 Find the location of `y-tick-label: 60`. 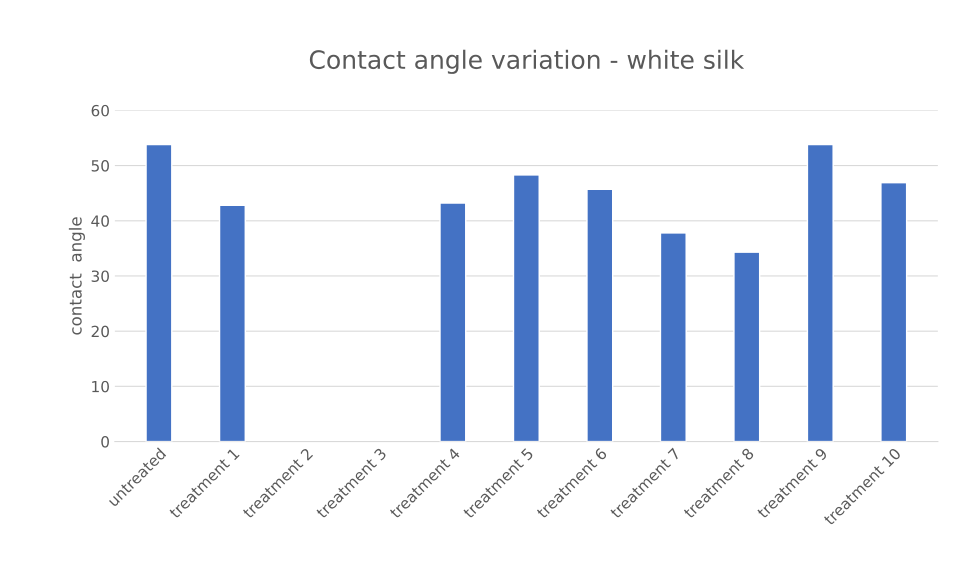

y-tick-label: 60 is located at coordinates (100, 110).